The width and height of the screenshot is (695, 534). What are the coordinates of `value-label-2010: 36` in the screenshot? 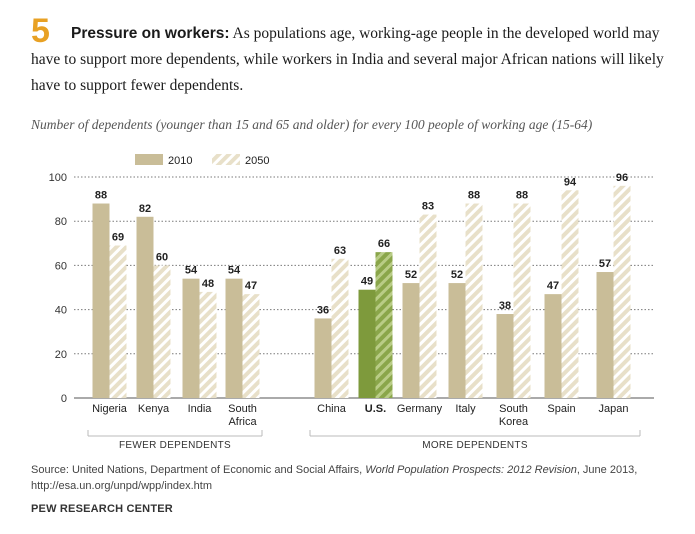 It's located at (323, 310).